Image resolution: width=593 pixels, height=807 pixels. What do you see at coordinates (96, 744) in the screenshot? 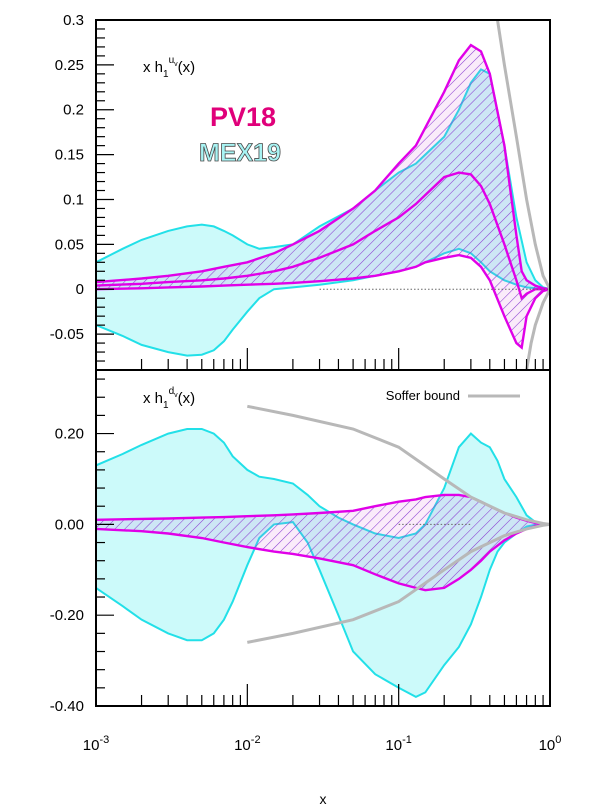
I see `x-tick-label: 10⁻³` at bounding box center [96, 744].